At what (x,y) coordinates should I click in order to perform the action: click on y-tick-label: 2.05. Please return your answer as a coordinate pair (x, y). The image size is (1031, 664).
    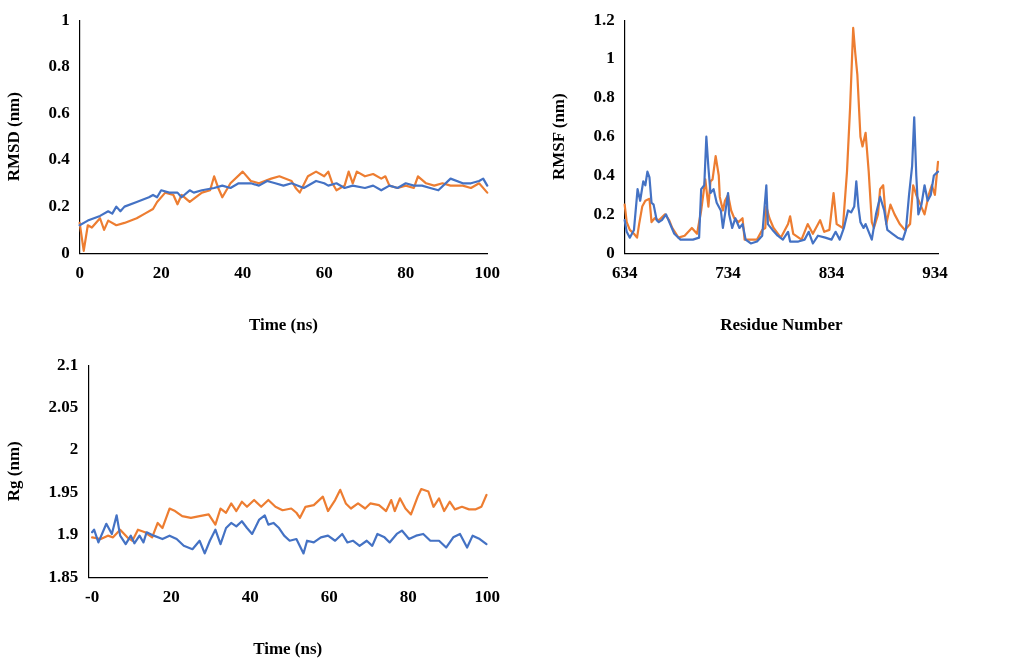
    Looking at the image, I should click on (63, 406).